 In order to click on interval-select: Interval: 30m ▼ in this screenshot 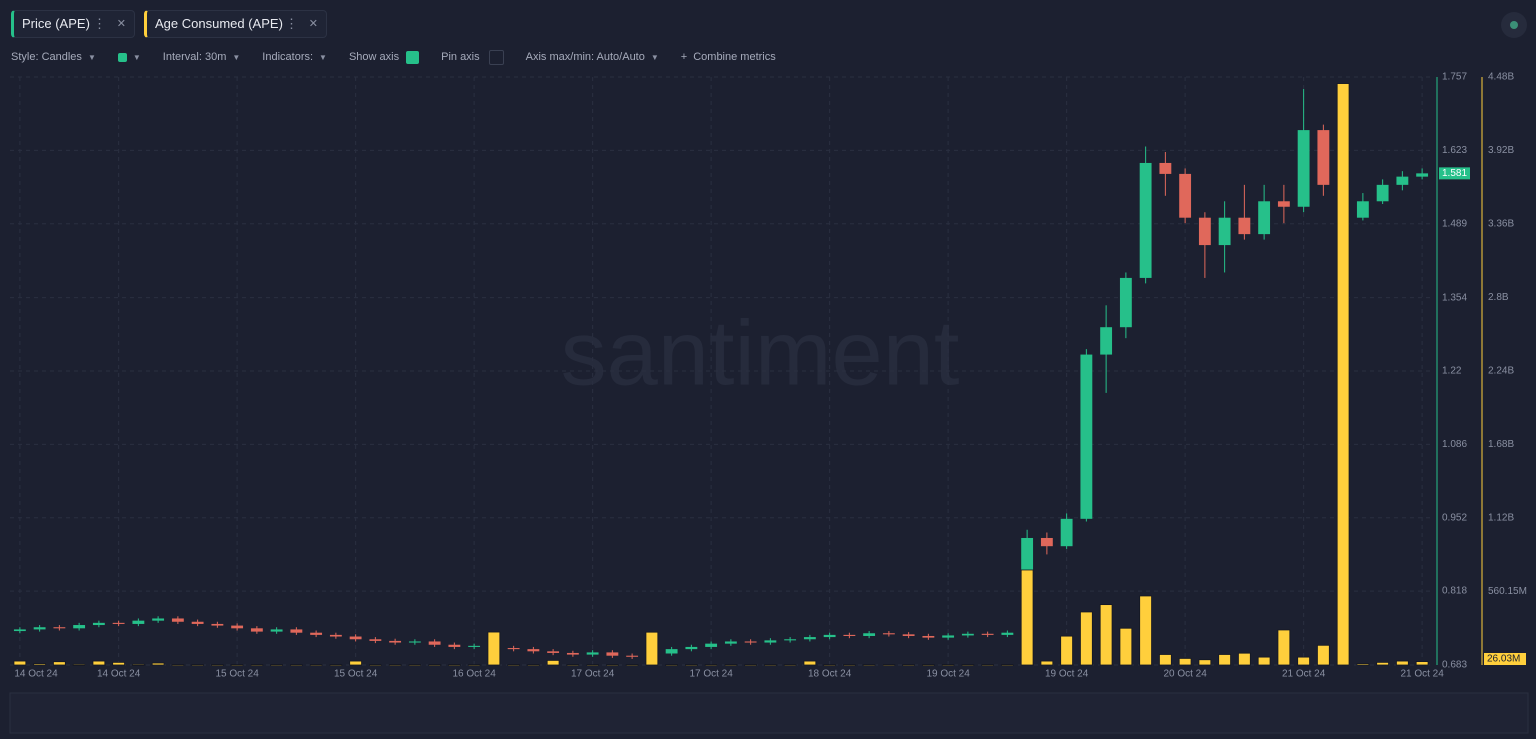, I will do `click(201, 57)`.